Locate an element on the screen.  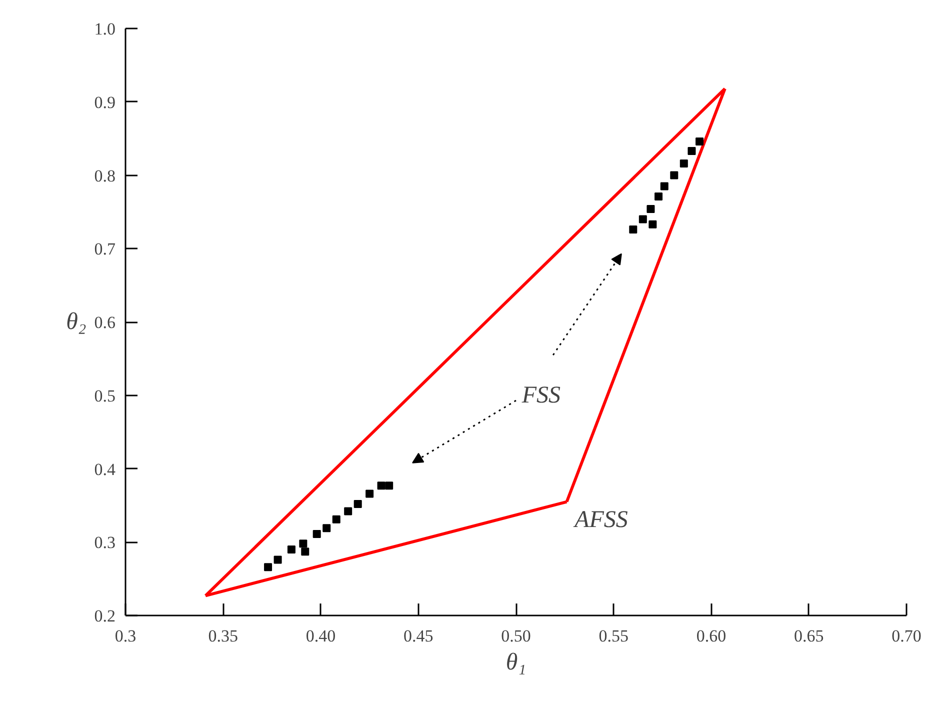
annotation: AFSS is located at coordinates (600, 520).